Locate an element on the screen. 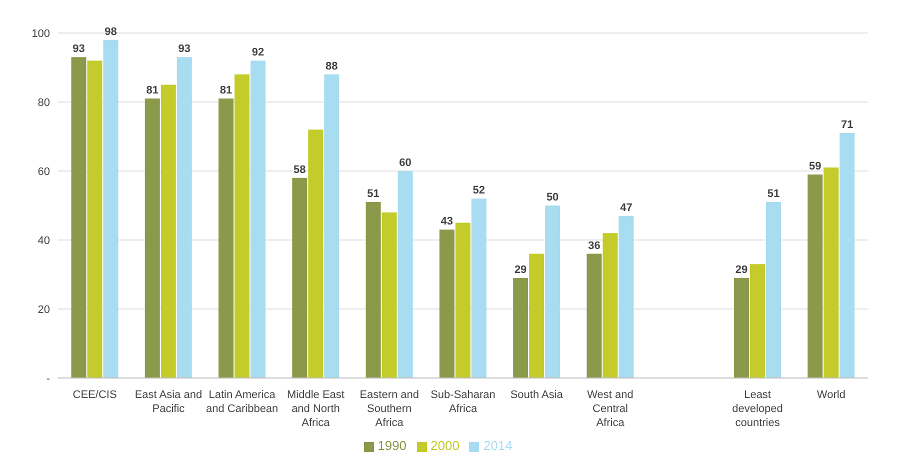 This screenshot has width=907, height=471. x-tick-label: CEE/CIS is located at coordinates (94, 395).